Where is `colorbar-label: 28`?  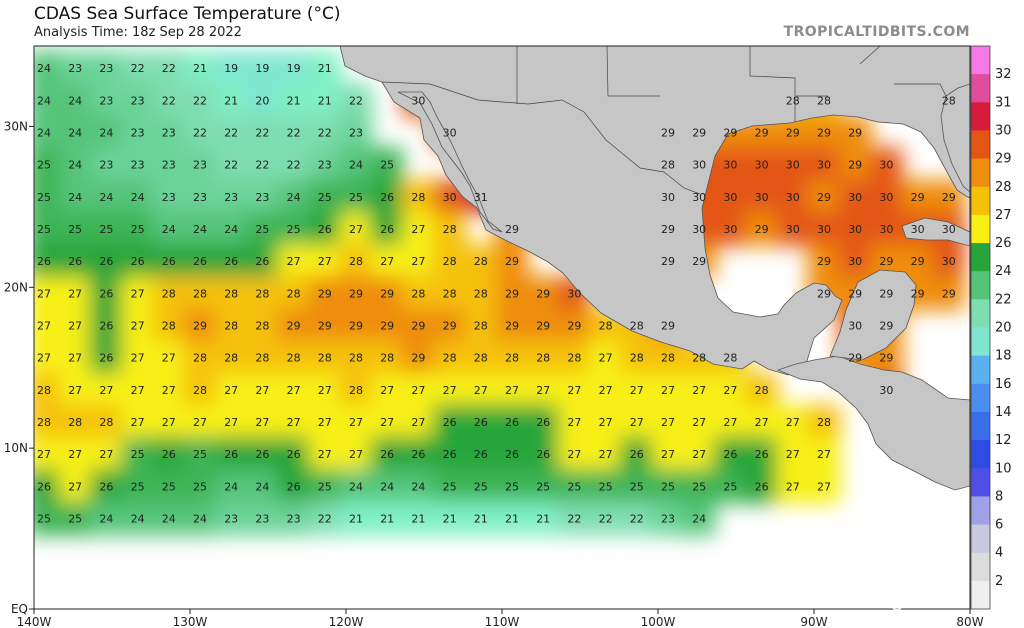 colorbar-label: 28 is located at coordinates (1003, 187).